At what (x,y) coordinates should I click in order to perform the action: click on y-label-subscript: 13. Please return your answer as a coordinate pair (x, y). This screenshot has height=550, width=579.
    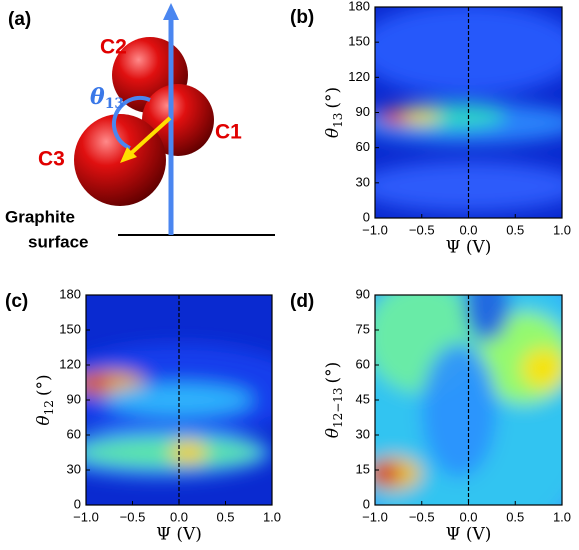
    Looking at the image, I should click on (338, 120).